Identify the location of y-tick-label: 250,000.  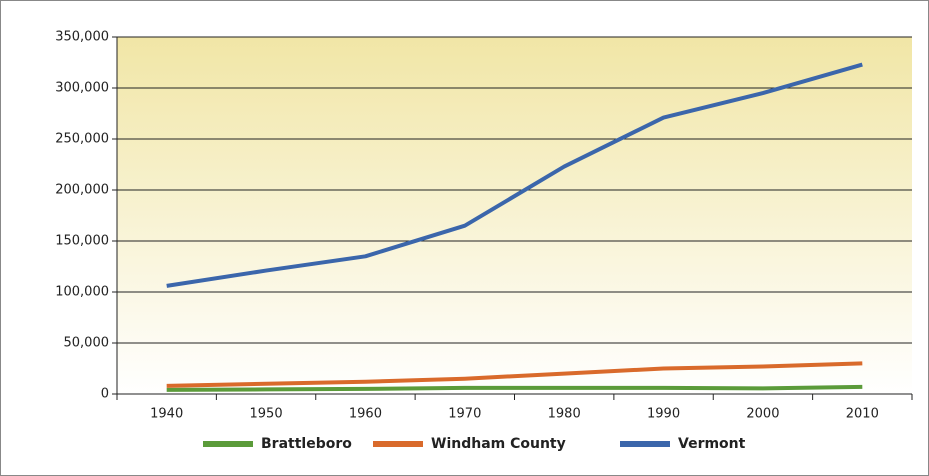
(82, 139).